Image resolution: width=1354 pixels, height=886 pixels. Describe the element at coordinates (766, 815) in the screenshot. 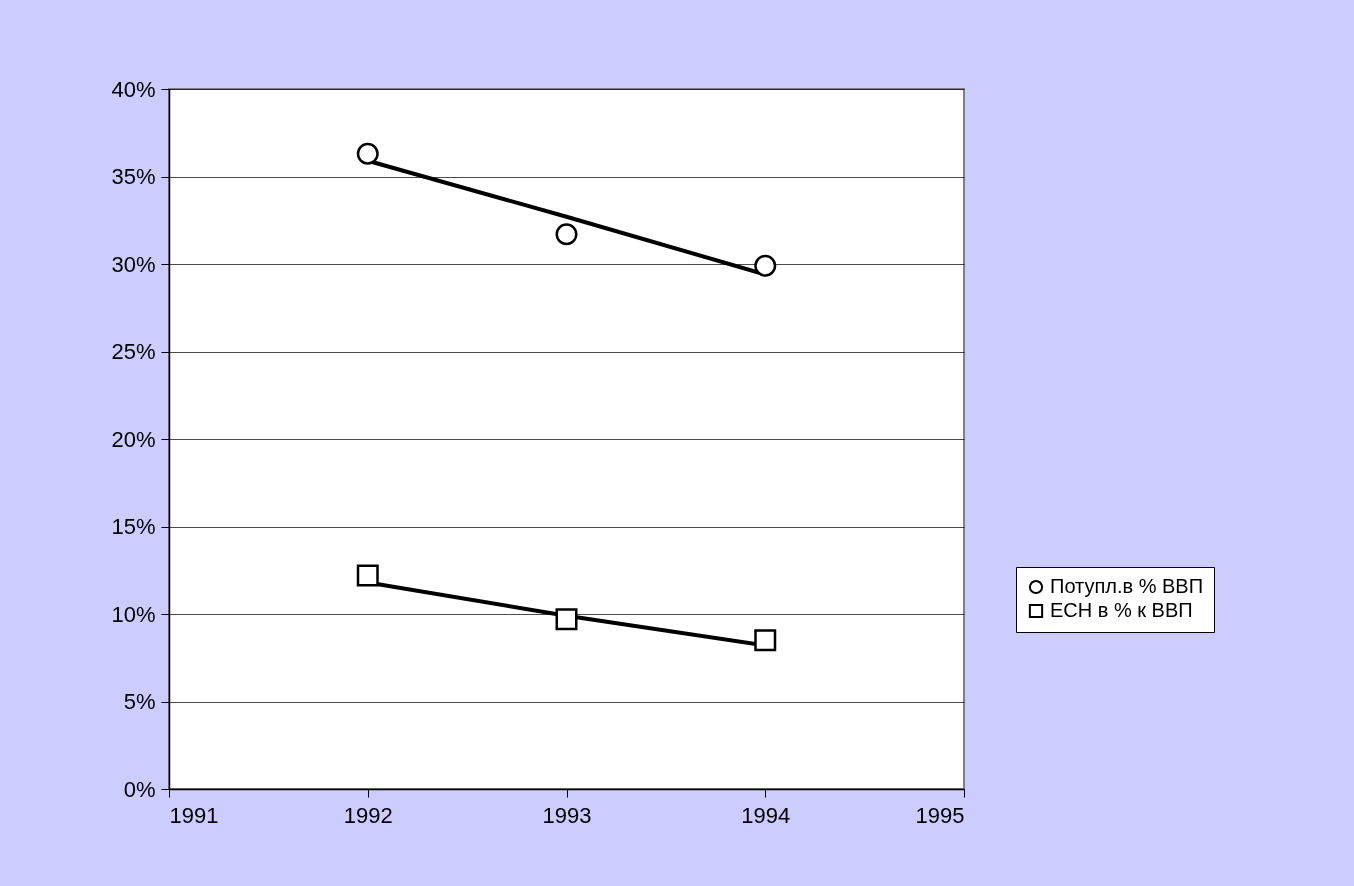

I see `x-tick-label: 1994` at that location.